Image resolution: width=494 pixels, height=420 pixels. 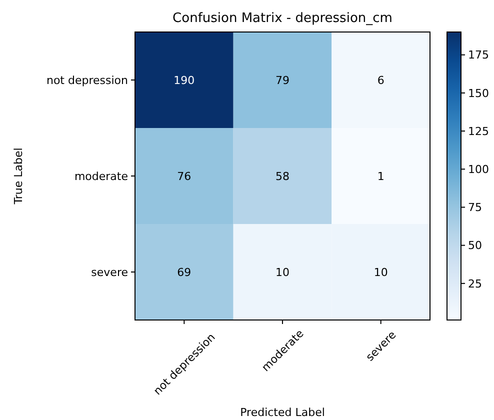 What do you see at coordinates (184, 176) in the screenshot?
I see `data-label: 76` at bounding box center [184, 176].